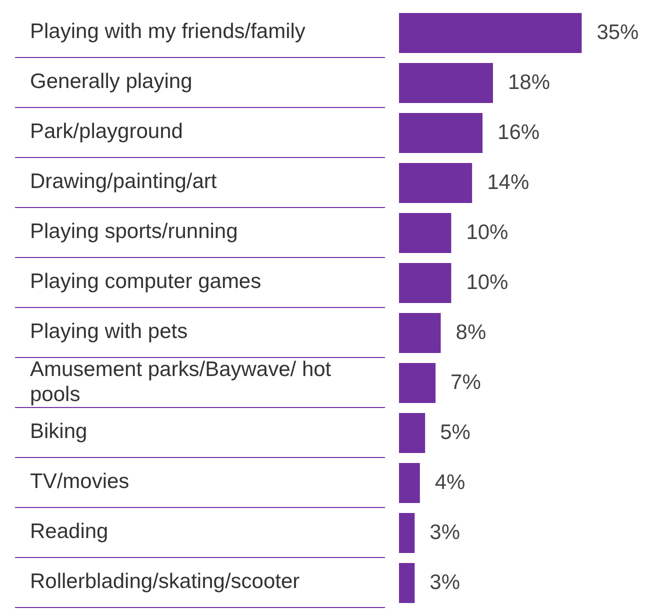 The image size is (660, 616). What do you see at coordinates (529, 82) in the screenshot?
I see `data-label: 18%` at bounding box center [529, 82].